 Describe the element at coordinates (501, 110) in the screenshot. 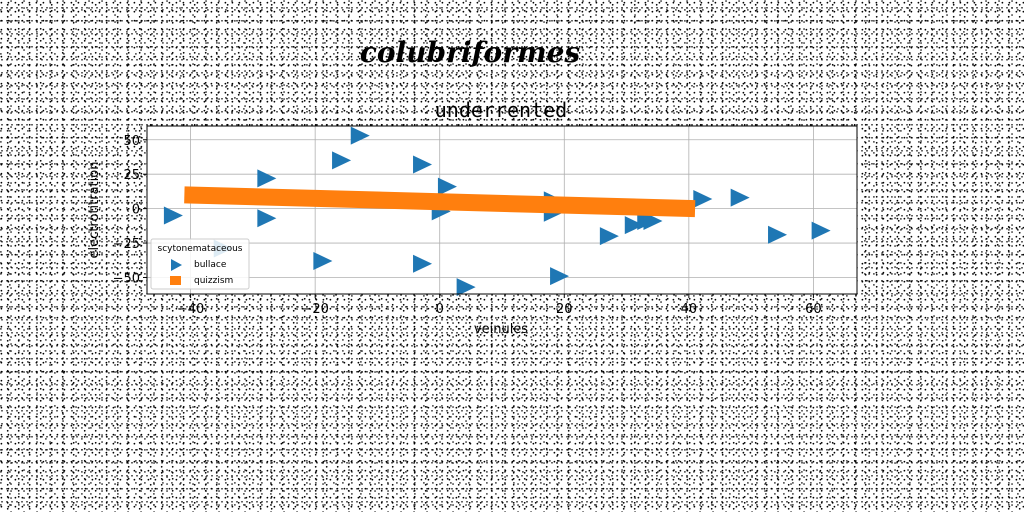

I see `chart-title: underrented` at that location.